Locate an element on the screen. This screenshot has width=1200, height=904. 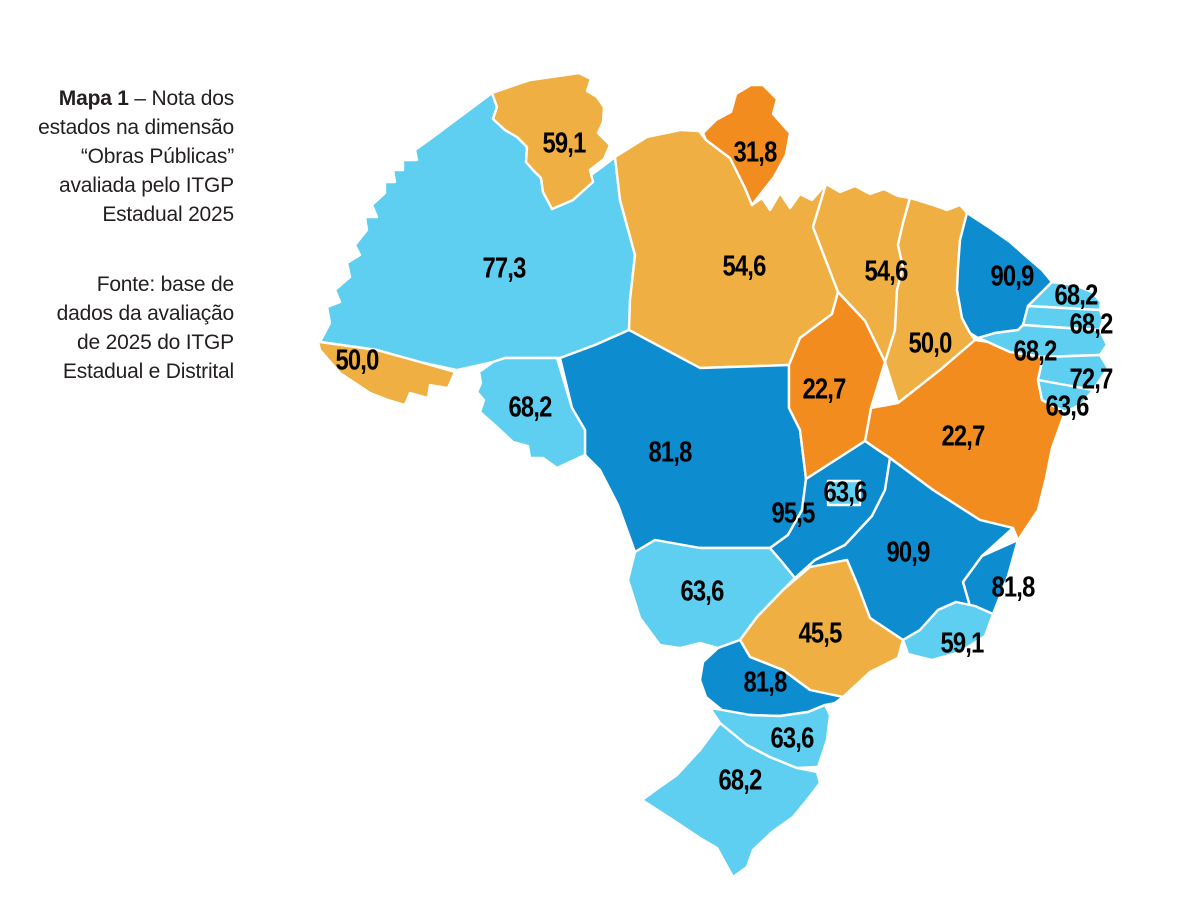
state-shape-pi is located at coordinates (930, 300).